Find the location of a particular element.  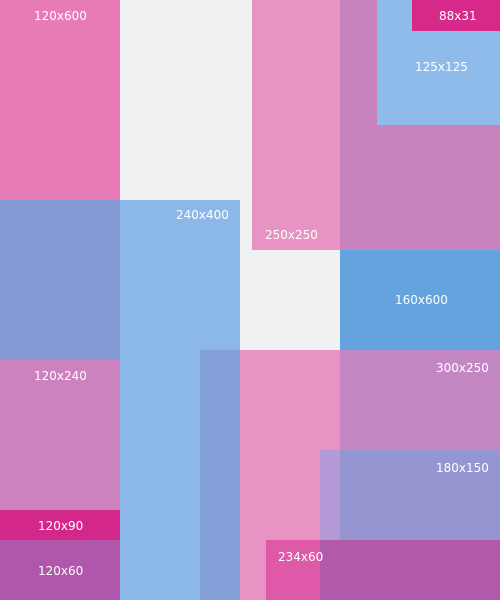

block-label: 160x600 is located at coordinates (421, 300).